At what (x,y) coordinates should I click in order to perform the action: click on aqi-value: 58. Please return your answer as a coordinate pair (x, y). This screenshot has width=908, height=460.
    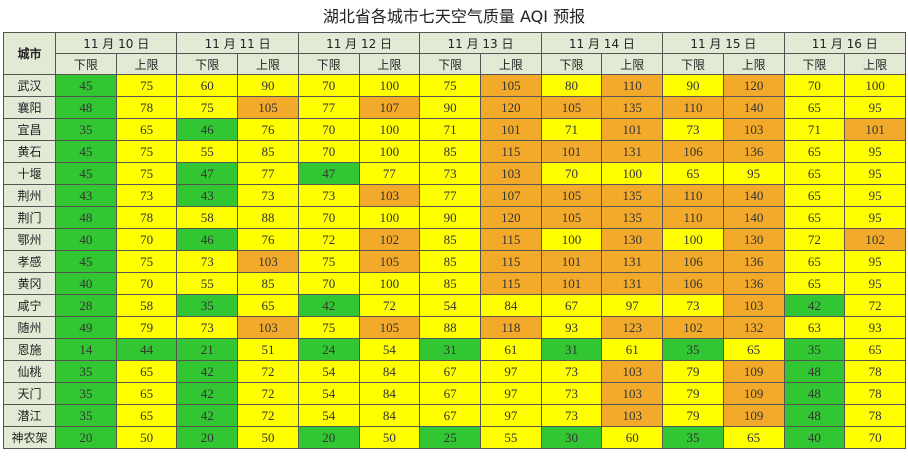
    Looking at the image, I should click on (146, 305).